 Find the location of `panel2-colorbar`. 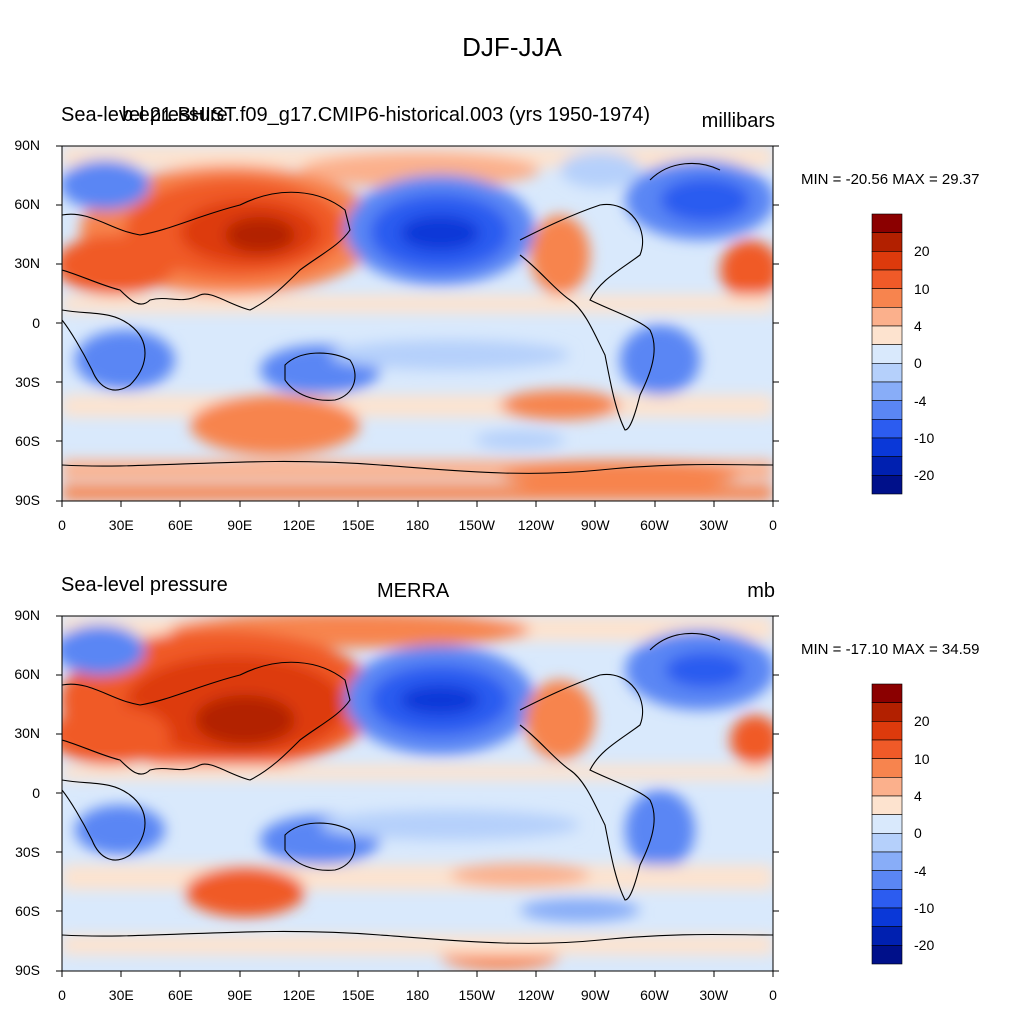

panel2-colorbar is located at coordinates (887, 824).